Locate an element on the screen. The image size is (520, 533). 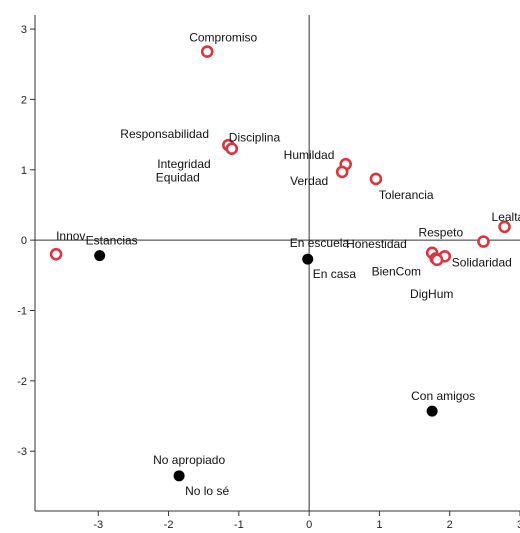
point-disciplina is located at coordinates (232, 148).